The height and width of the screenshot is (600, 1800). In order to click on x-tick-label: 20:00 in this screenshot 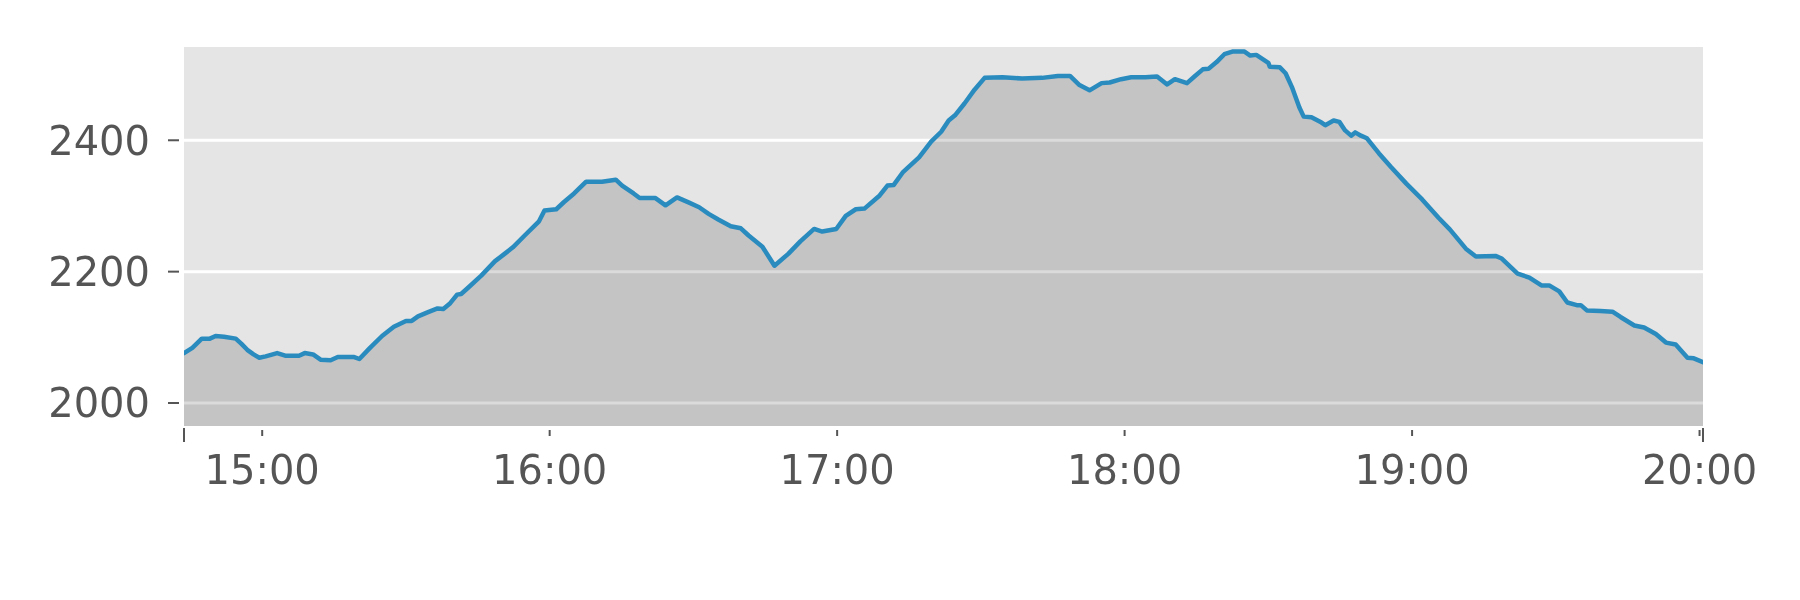, I will do `click(1699, 470)`.